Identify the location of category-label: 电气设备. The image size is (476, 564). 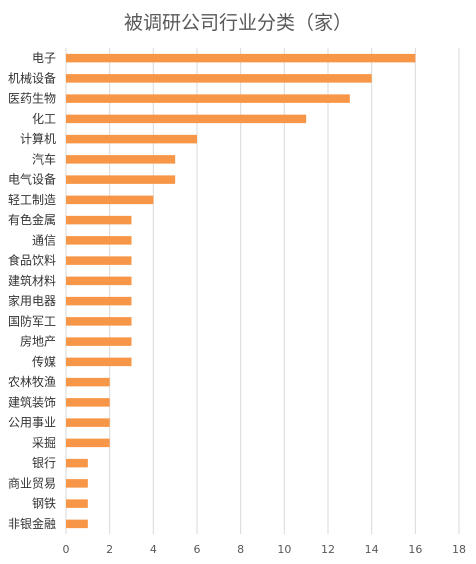
(32, 179).